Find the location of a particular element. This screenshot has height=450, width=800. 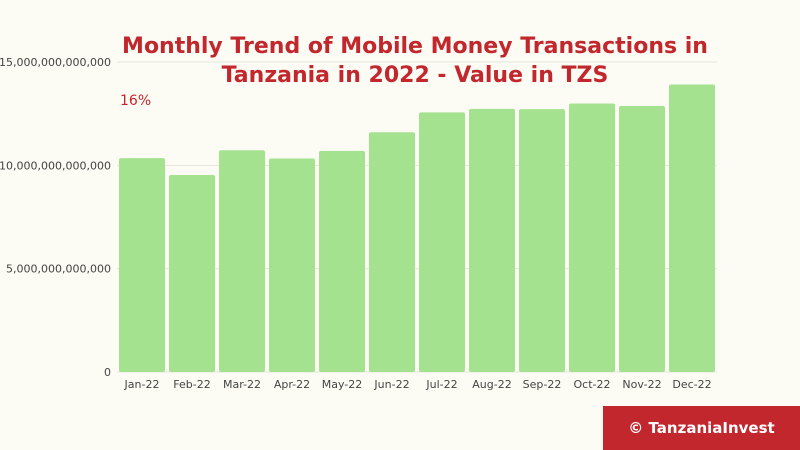

chart-title-line-2: Tanzania in 2022 - Value in TZS is located at coordinates (415, 75).